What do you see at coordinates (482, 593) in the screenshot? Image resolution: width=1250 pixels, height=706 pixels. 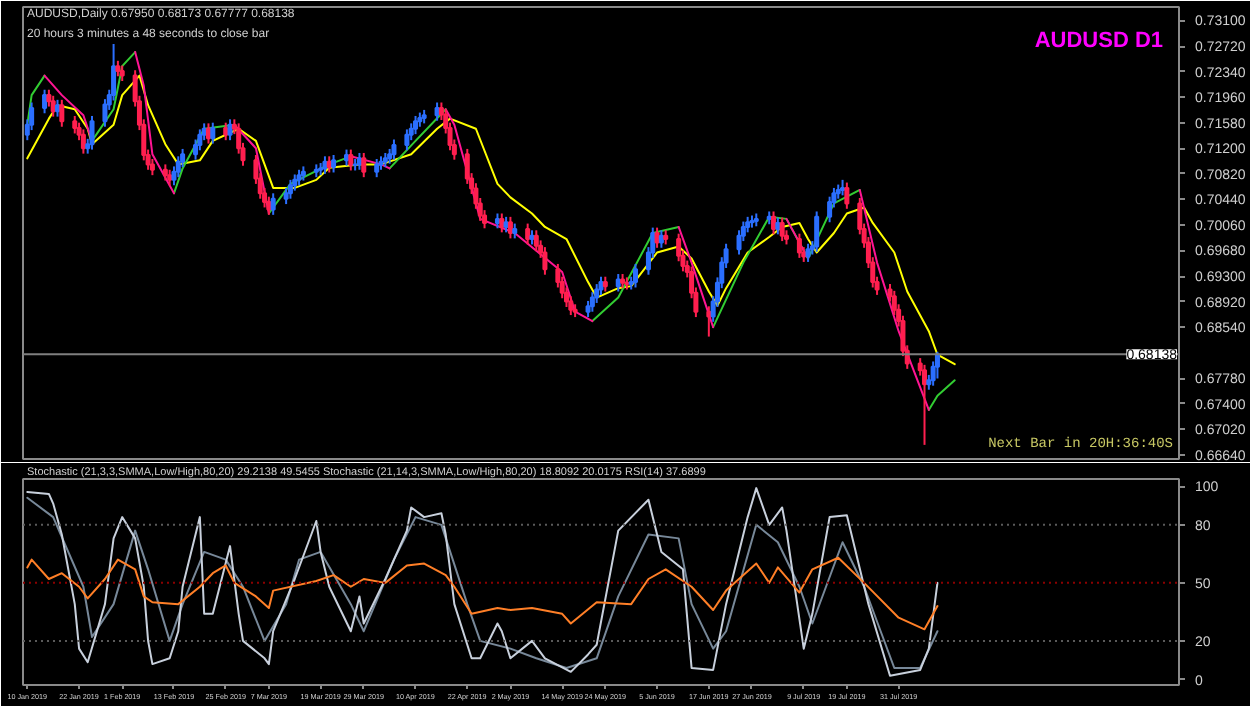 I see `line-series` at bounding box center [482, 593].